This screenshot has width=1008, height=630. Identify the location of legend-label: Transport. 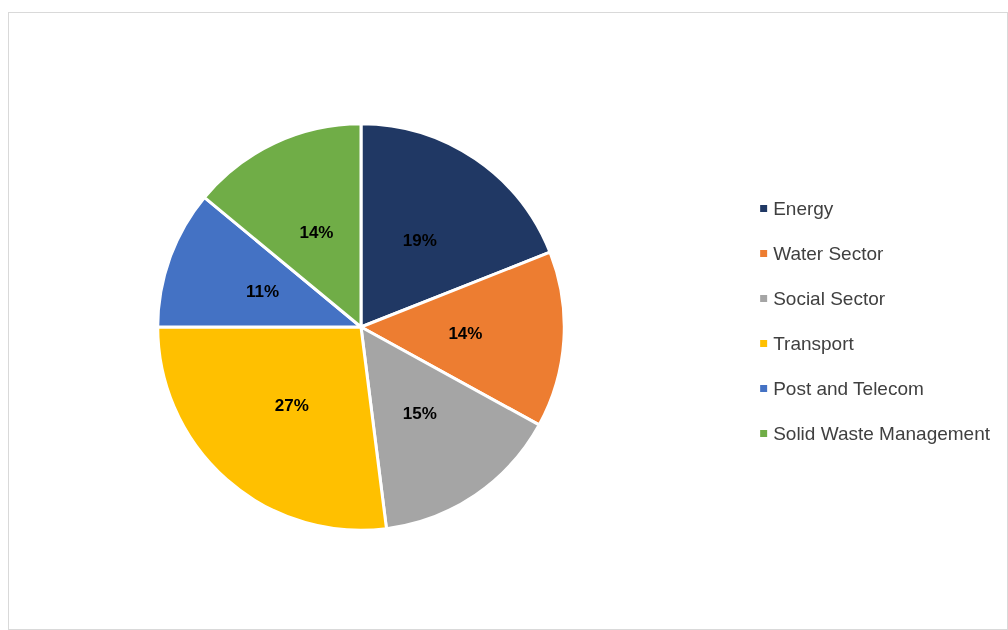
(814, 343).